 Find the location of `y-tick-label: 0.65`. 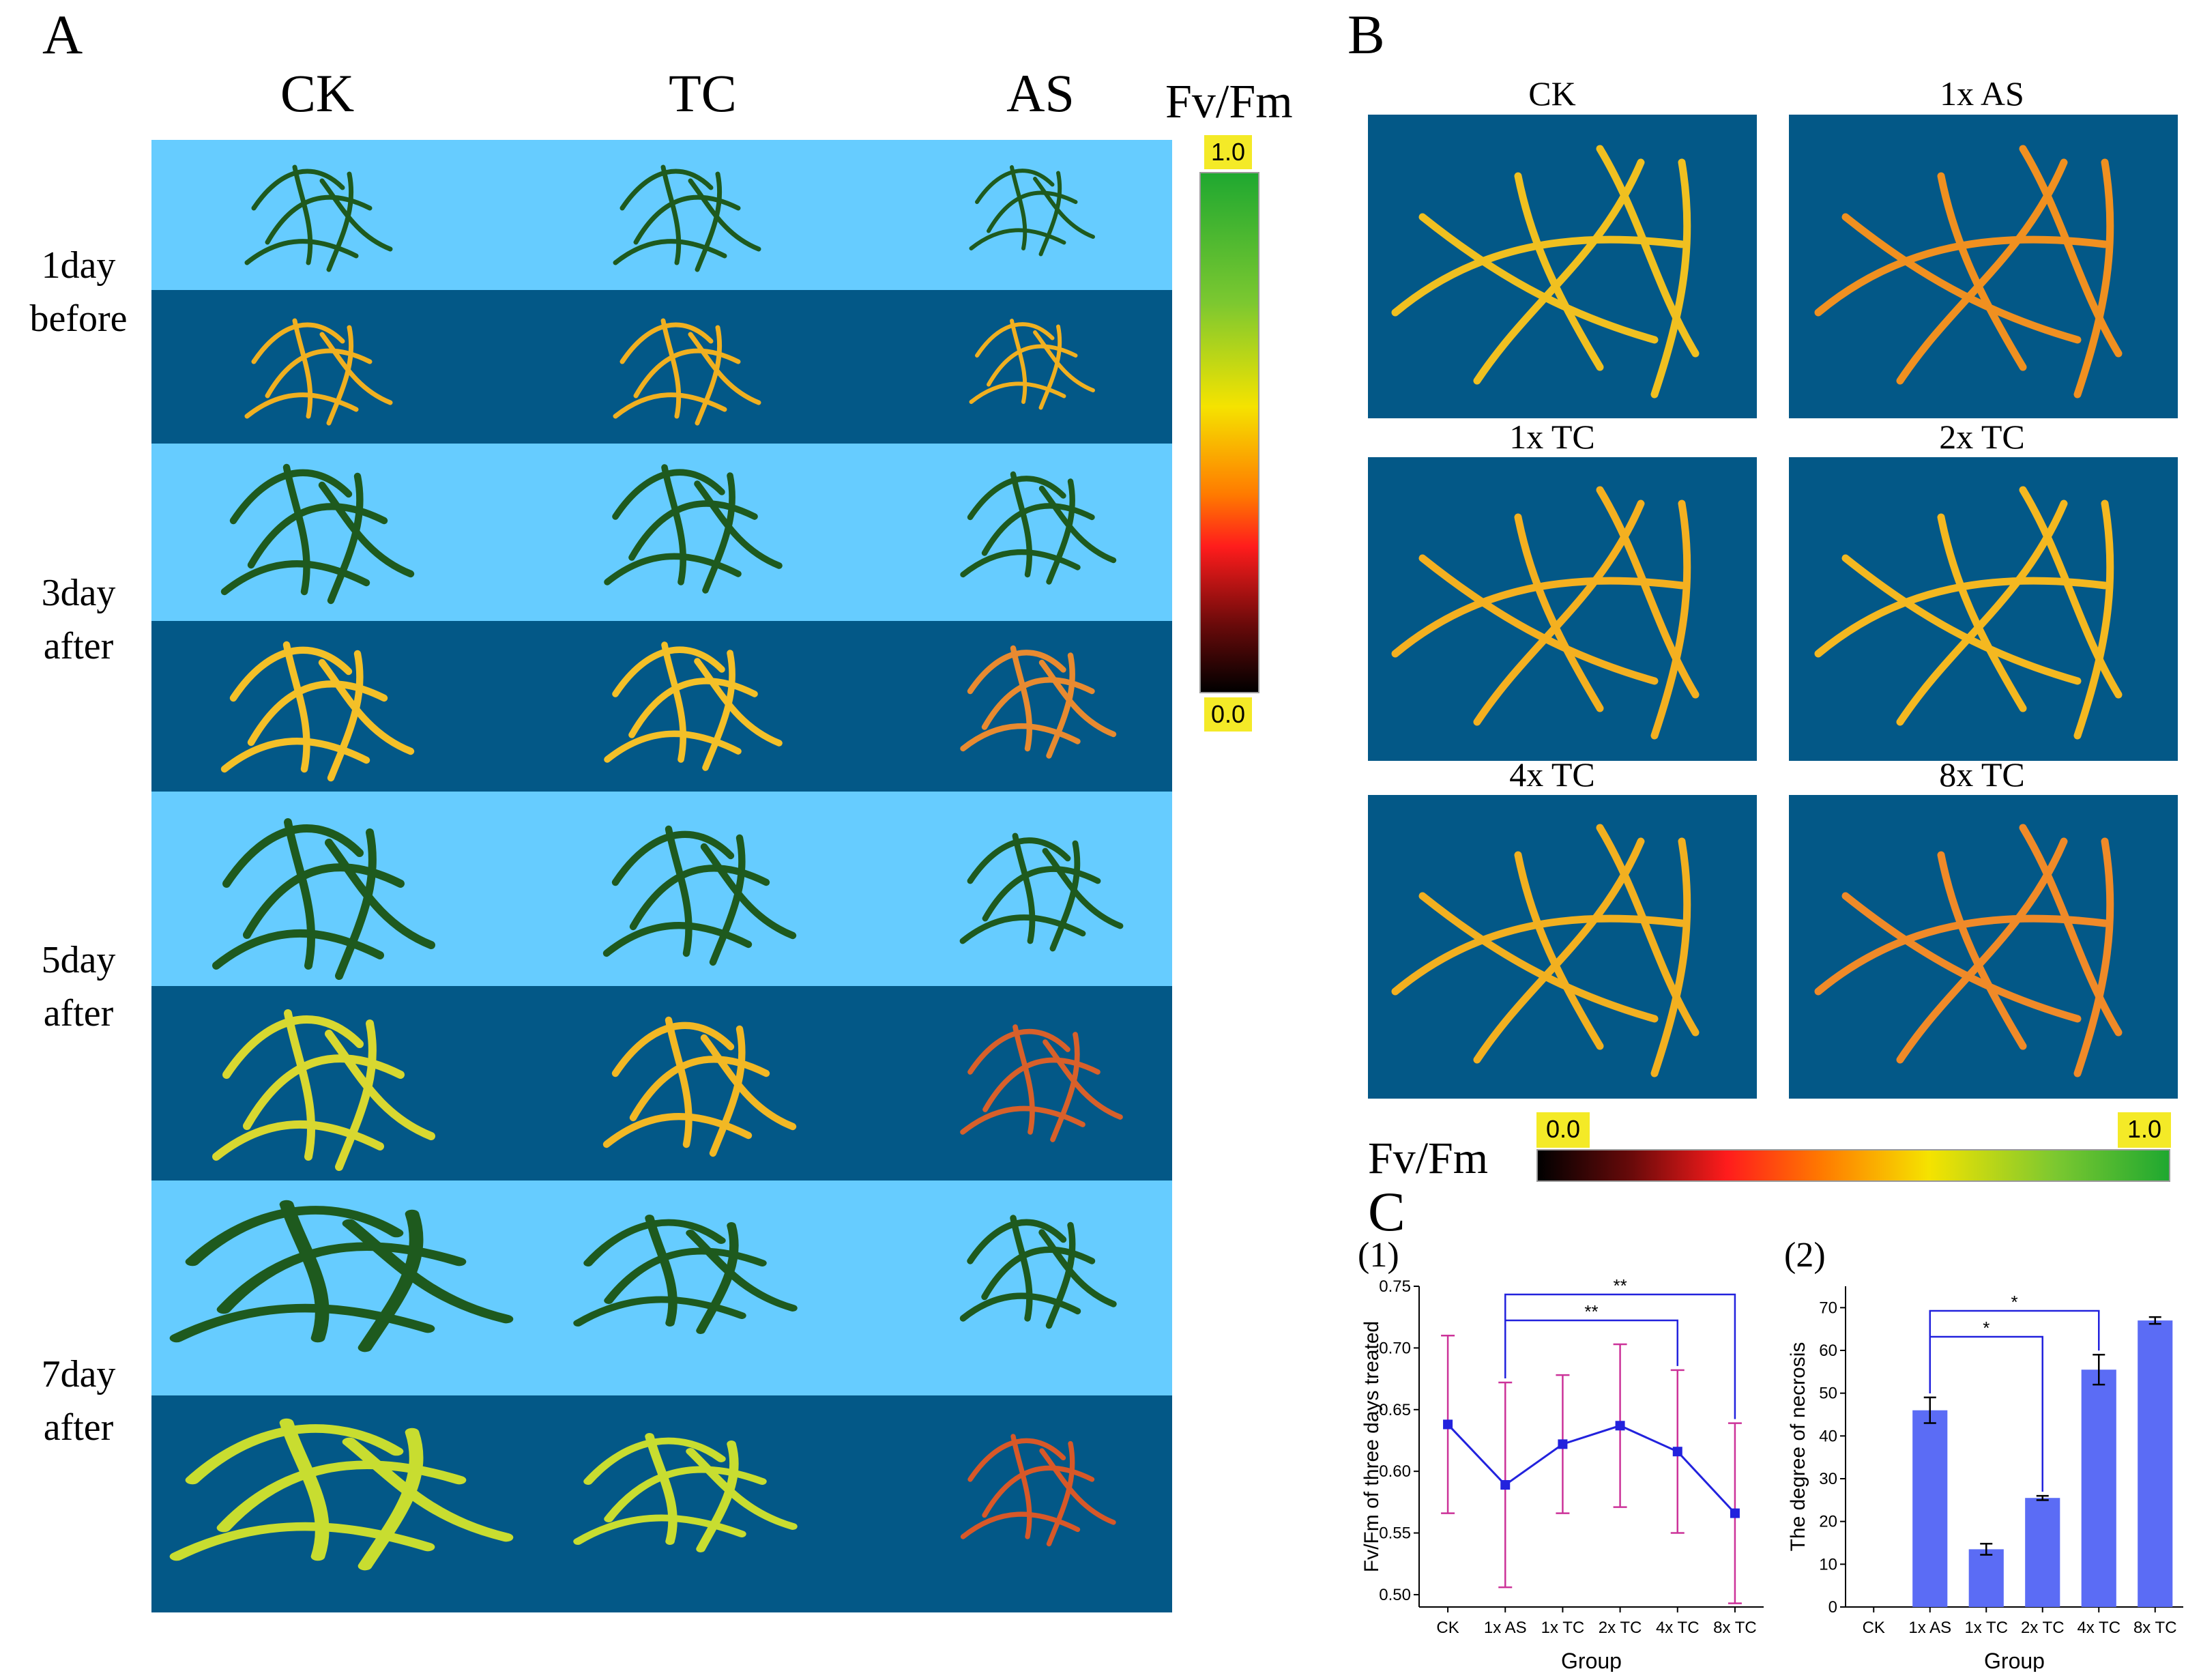

y-tick-label: 0.65 is located at coordinates (1395, 1410).